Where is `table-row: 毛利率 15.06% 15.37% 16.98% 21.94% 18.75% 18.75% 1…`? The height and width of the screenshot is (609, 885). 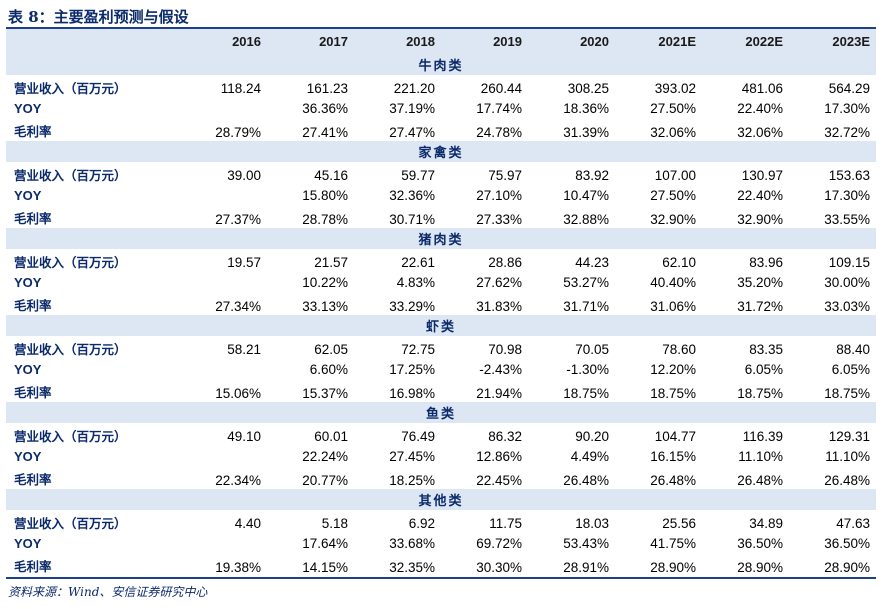 table-row: 毛利率 15.06% 15.37% 16.98% 21.94% 18.75% 18.75% 1… is located at coordinates (441, 391).